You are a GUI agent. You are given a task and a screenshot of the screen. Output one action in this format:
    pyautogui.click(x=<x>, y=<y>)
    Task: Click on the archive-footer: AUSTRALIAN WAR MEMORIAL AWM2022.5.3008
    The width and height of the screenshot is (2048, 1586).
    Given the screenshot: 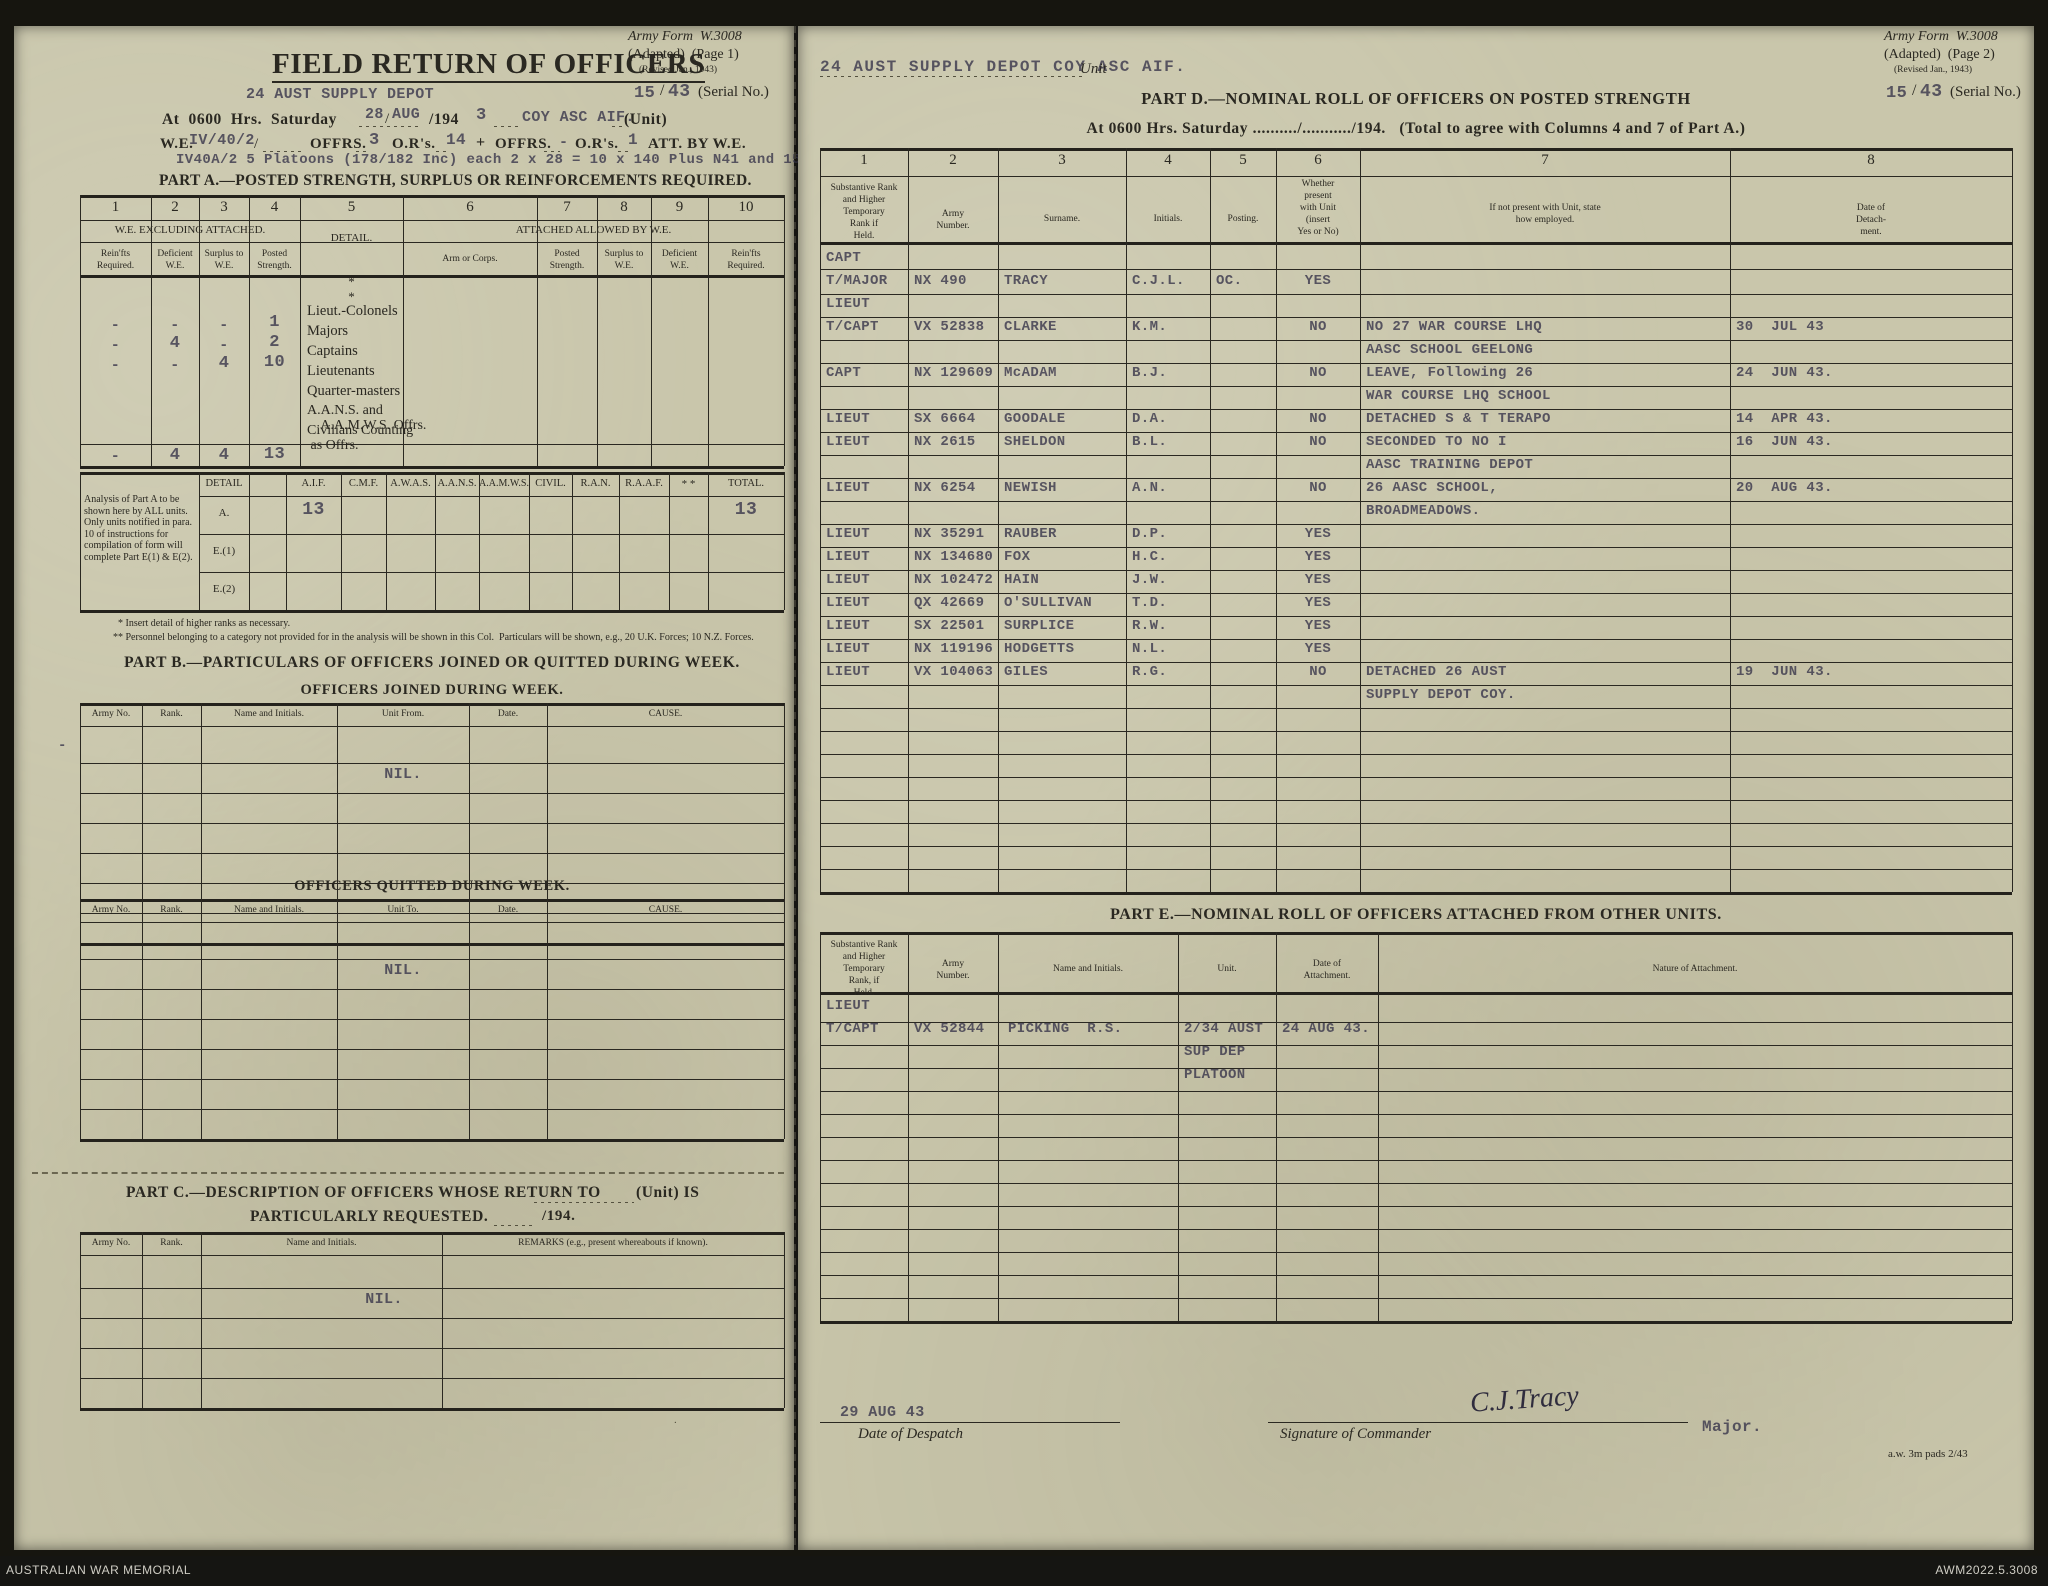 What is the action you would take?
    pyautogui.click(x=1024, y=1571)
    